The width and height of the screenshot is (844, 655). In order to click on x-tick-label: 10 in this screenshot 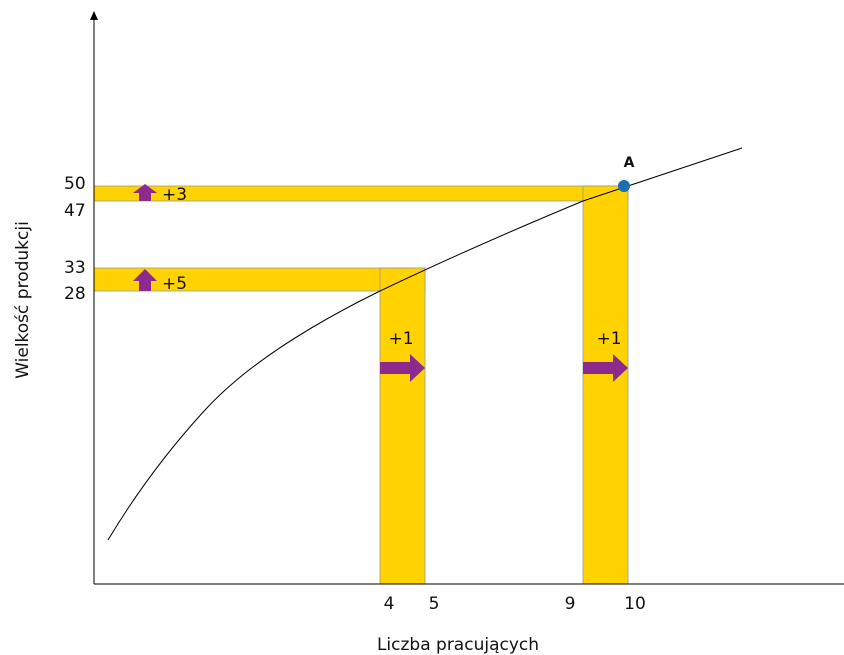, I will do `click(635, 604)`.